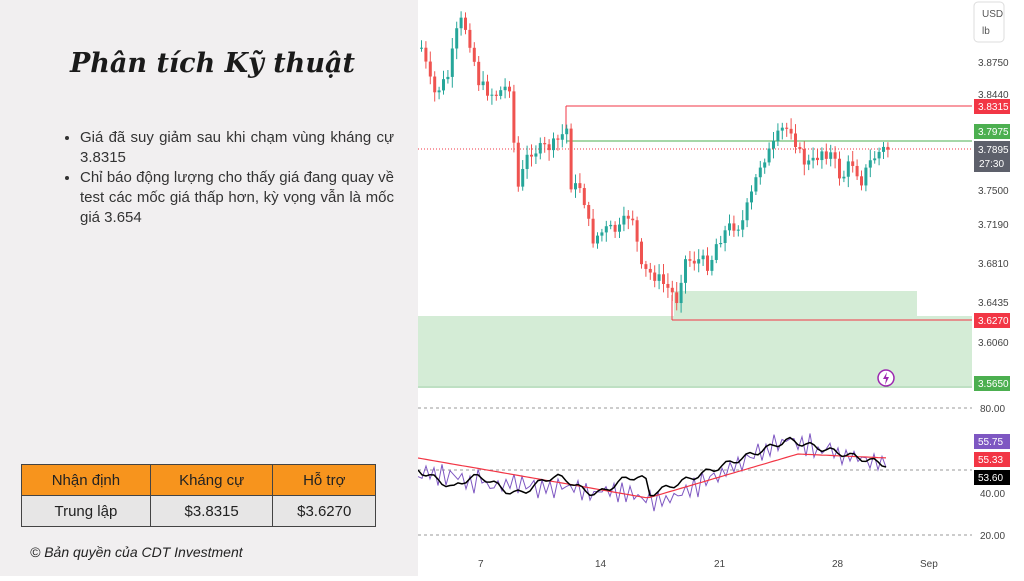 The width and height of the screenshot is (1024, 581). I want to click on upper-green-badge, so click(992, 131).